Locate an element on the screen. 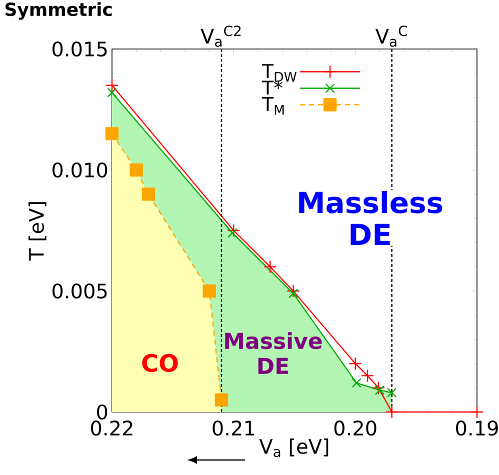  y-tick-label: 0.015 is located at coordinates (79, 49).